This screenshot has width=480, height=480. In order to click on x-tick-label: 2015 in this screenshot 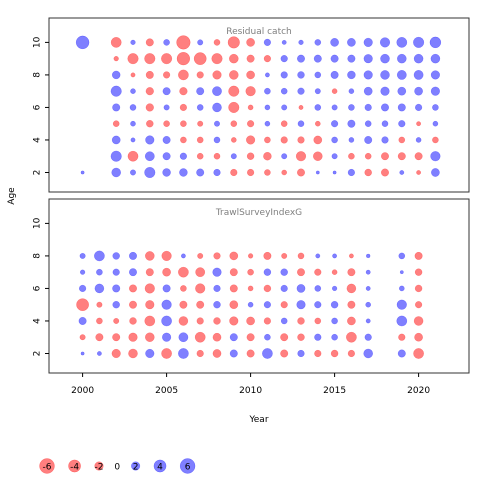, I will do `click(334, 391)`.